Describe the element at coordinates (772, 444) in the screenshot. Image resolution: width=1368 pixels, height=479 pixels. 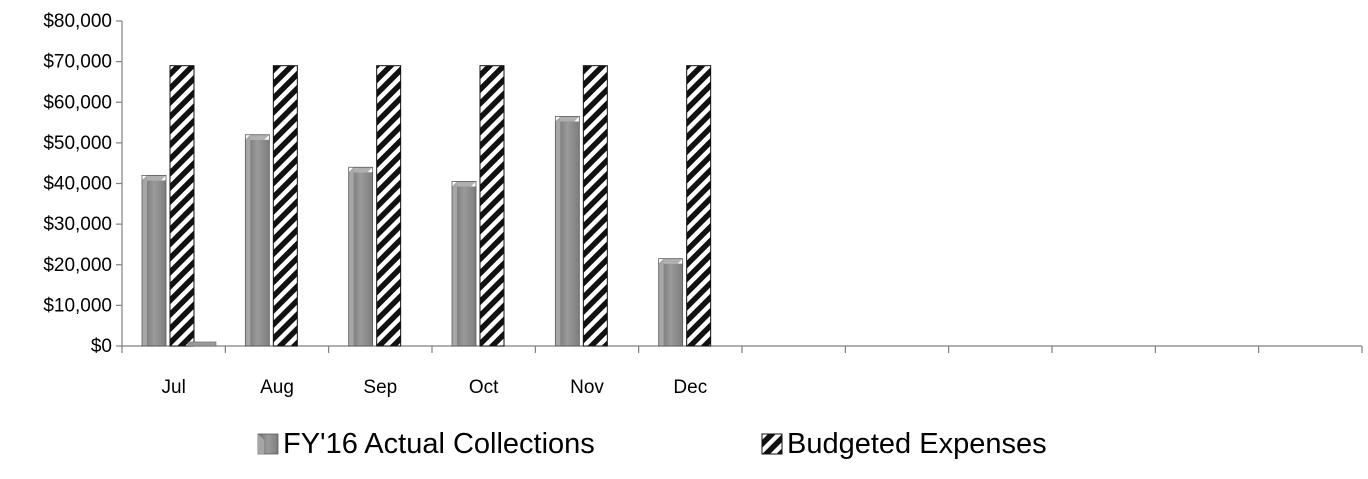
I see `legend-swatch-budgeted` at that location.